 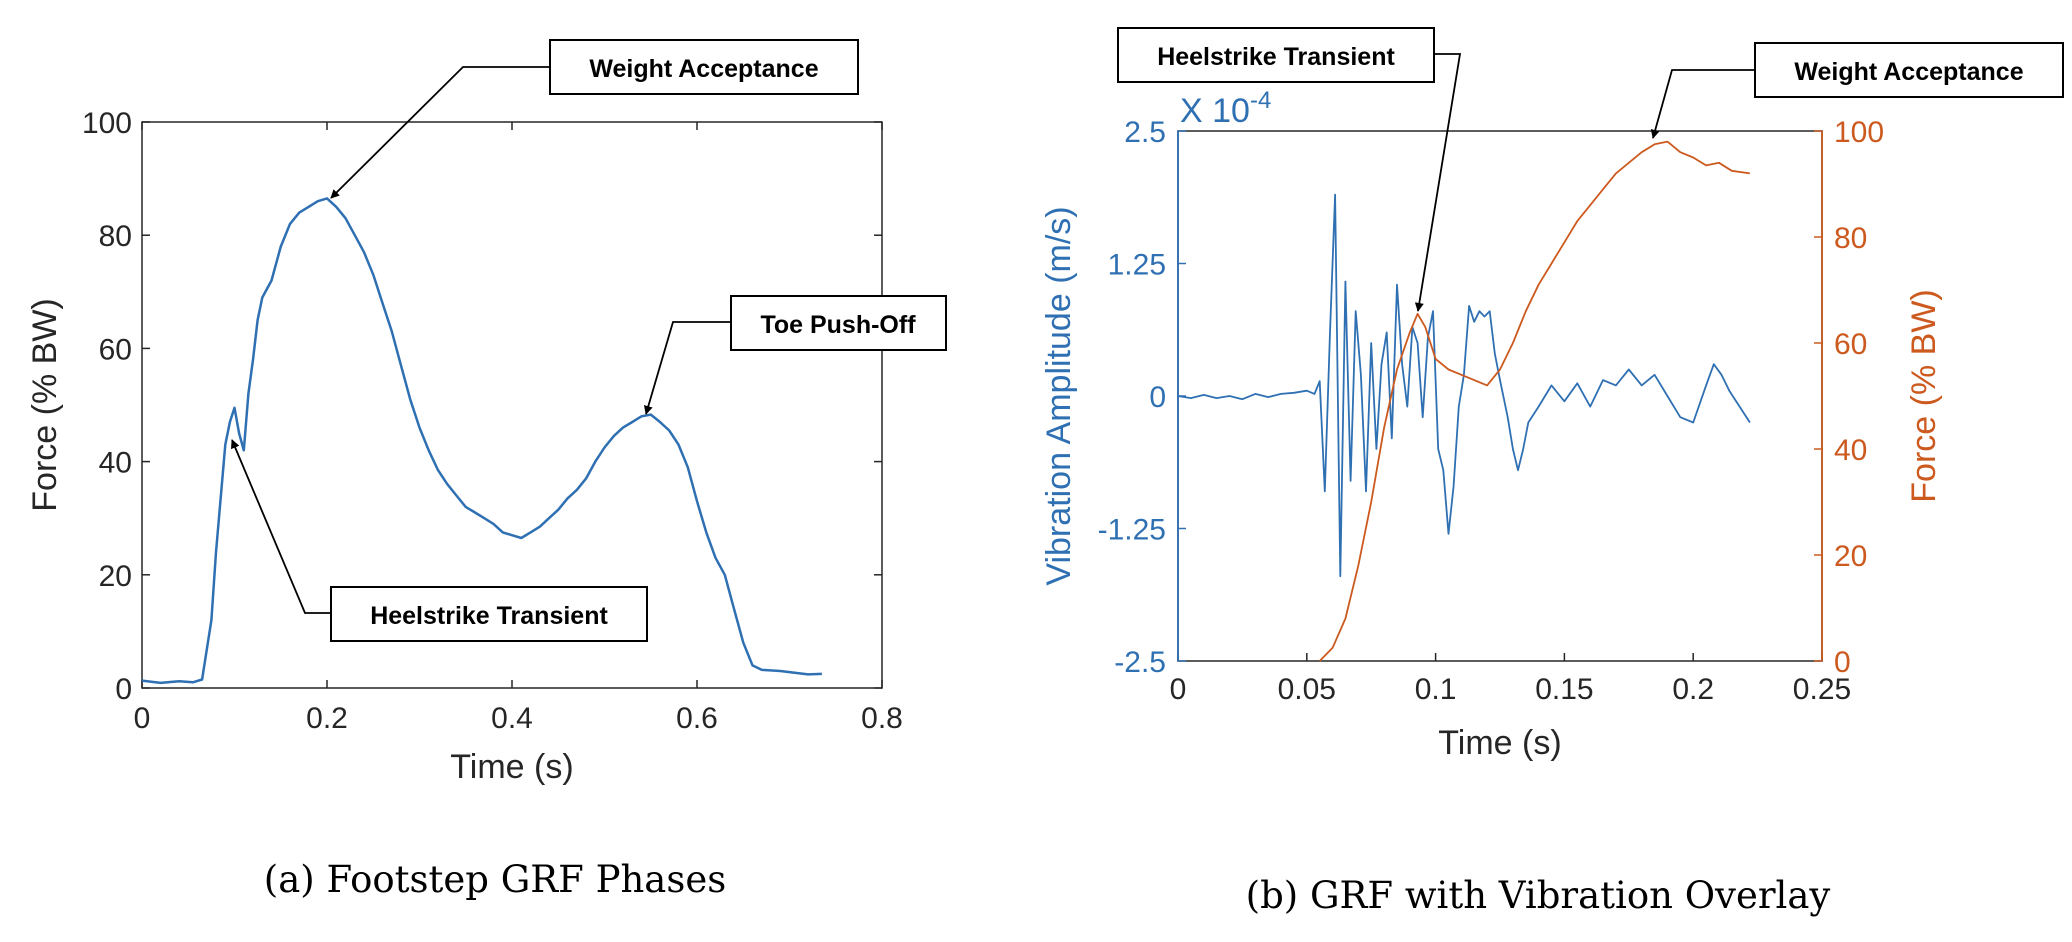 I want to click on x-tick-label: 0.8, so click(x=882, y=718).